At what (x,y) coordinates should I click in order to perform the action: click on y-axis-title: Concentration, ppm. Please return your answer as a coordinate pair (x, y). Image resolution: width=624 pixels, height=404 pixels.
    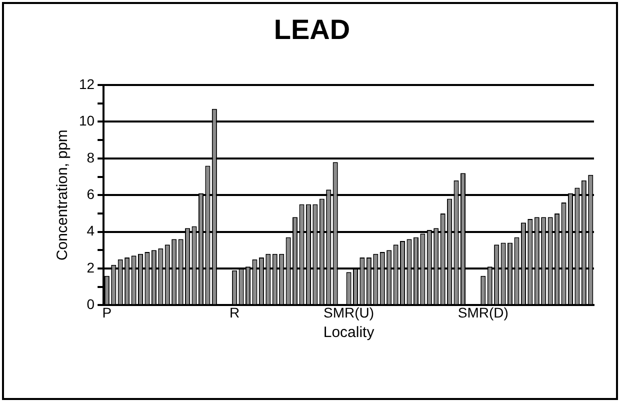
    Looking at the image, I should click on (63, 195).